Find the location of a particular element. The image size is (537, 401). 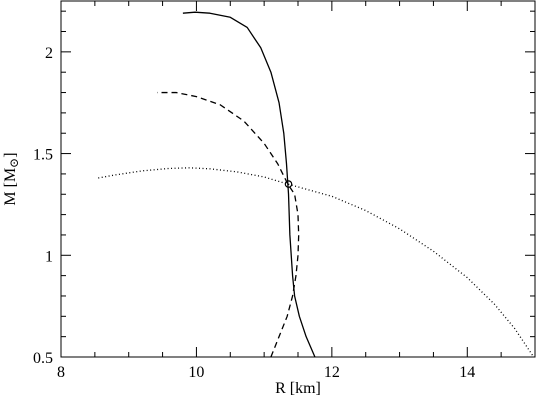

y-tick-label-1: 1 is located at coordinates (49, 256).